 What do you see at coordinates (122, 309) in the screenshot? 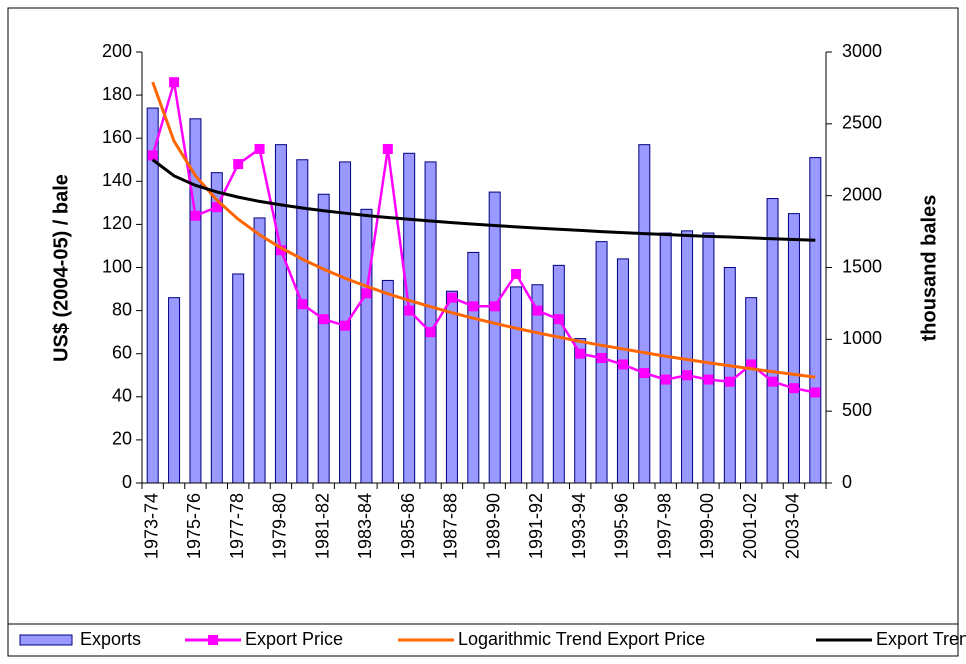
I see `y-tick-label: 80` at bounding box center [122, 309].